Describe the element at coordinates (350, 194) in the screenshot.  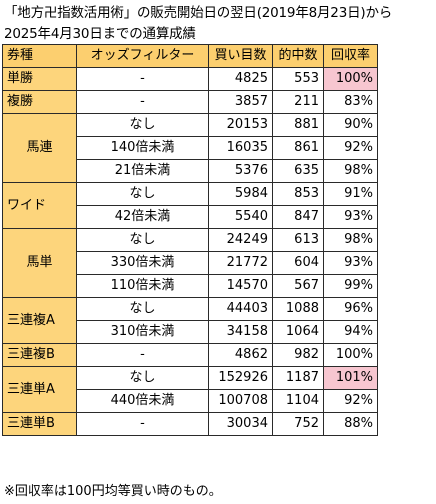
I see `return-rate-cell: 91%` at that location.